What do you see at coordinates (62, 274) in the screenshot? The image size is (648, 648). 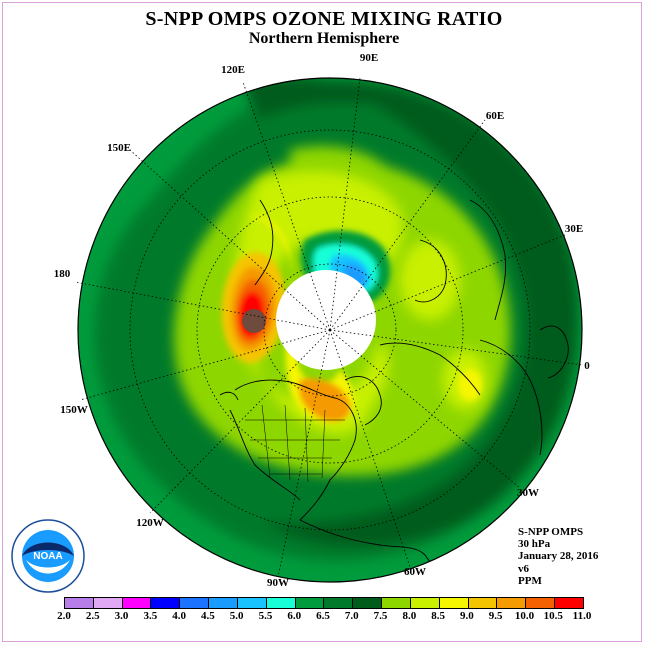 I see `lon-label-180: 180` at bounding box center [62, 274].